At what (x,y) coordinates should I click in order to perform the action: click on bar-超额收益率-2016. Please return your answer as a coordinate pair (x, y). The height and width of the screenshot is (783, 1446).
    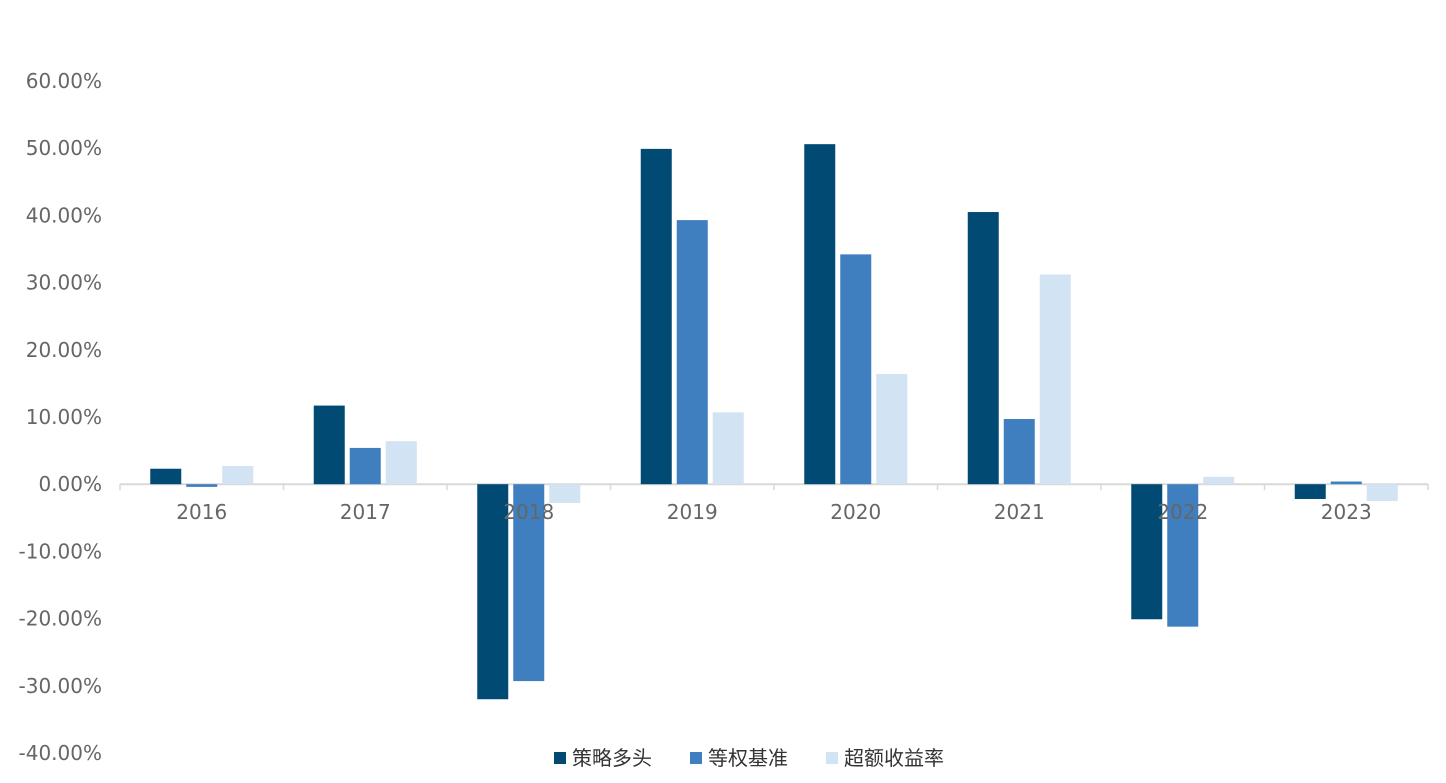
    Looking at the image, I should click on (238, 475).